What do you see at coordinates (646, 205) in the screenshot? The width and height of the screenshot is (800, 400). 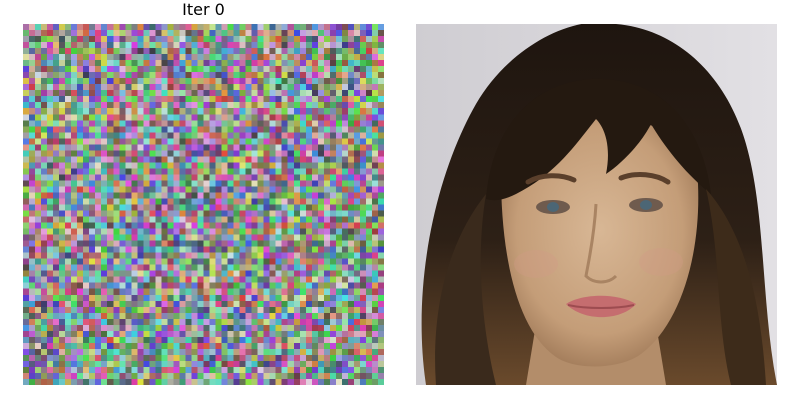 I see `right-iris` at bounding box center [646, 205].